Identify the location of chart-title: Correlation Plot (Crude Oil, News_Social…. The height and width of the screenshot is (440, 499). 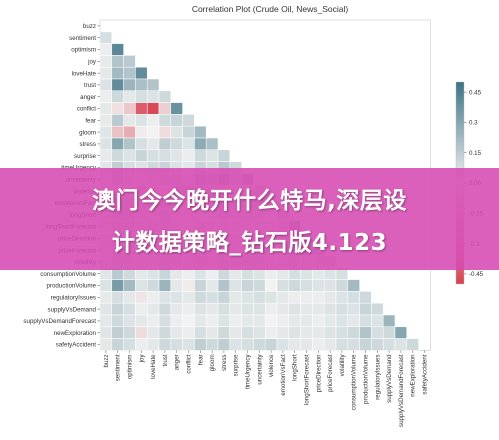
(270, 9).